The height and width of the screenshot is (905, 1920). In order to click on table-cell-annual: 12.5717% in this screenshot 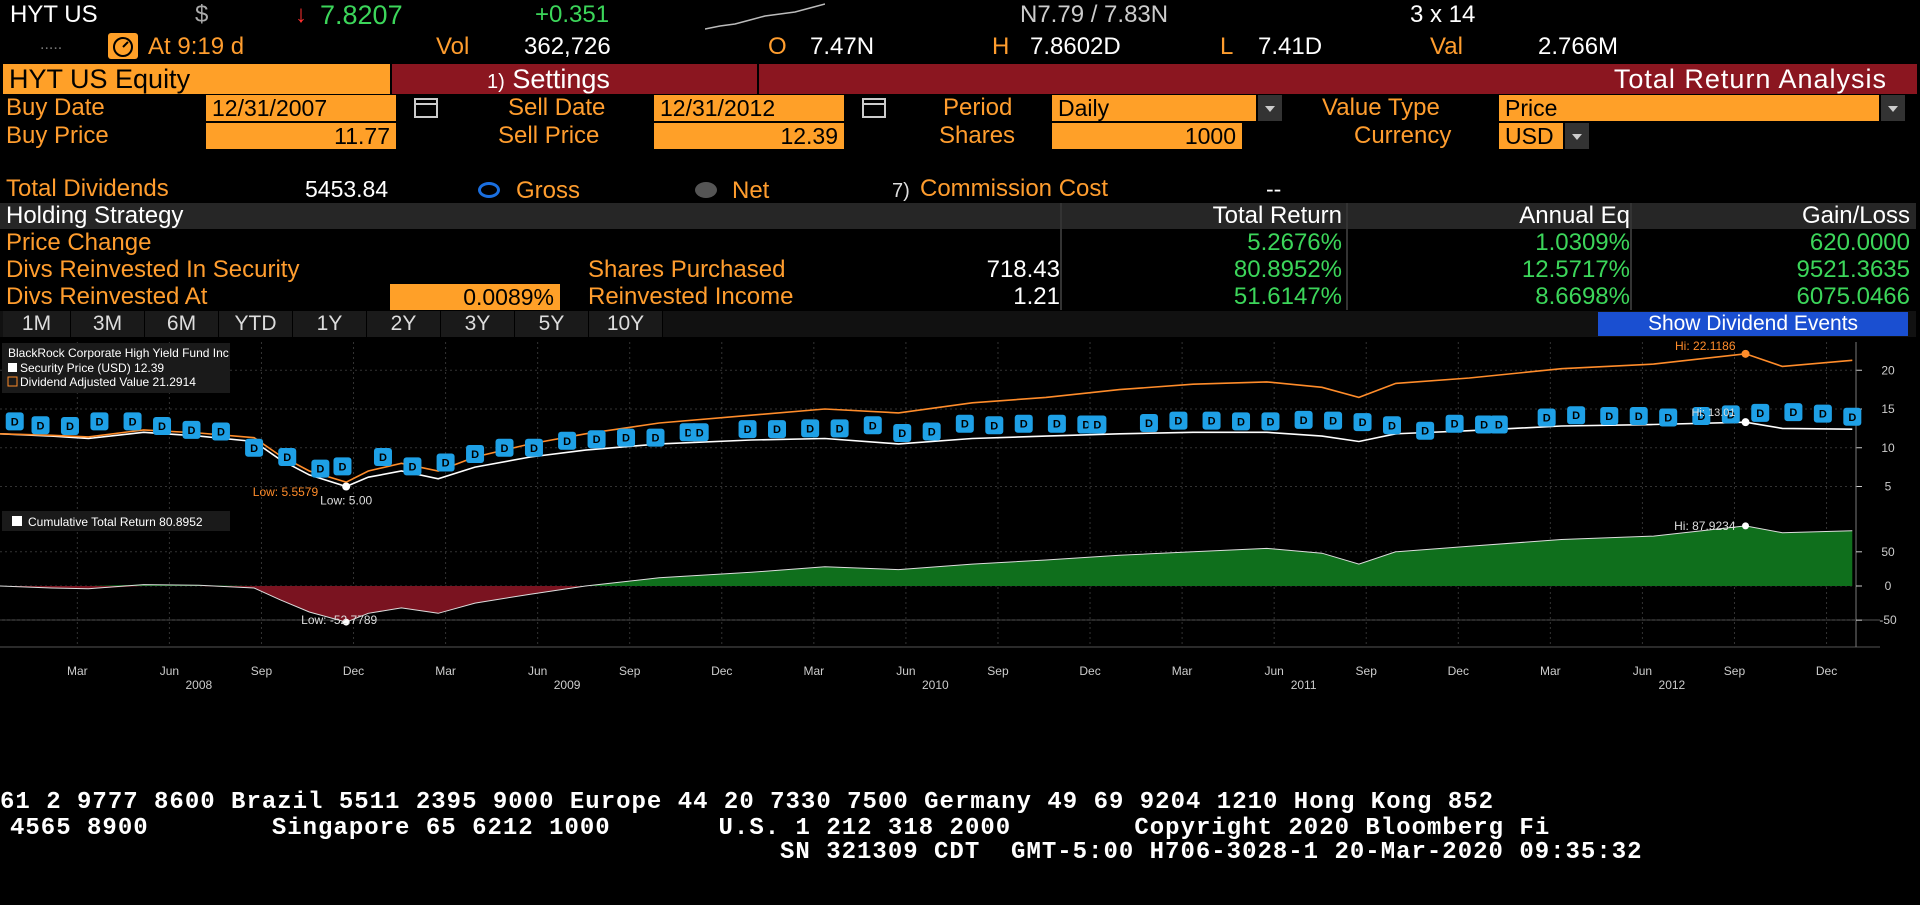, I will do `click(1575, 269)`.